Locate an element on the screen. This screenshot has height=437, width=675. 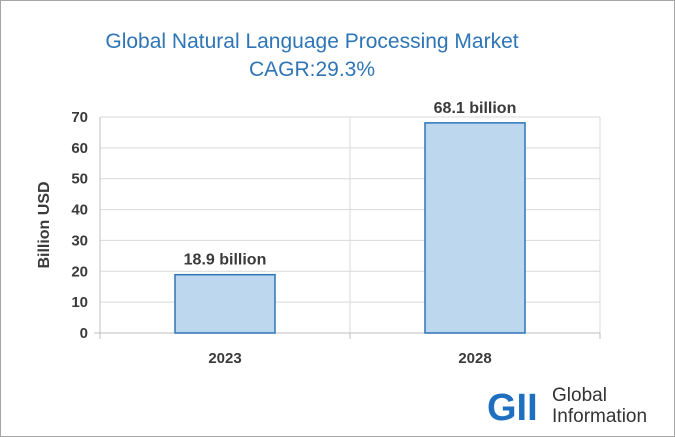
y-tick-label: 70 is located at coordinates (79, 117).